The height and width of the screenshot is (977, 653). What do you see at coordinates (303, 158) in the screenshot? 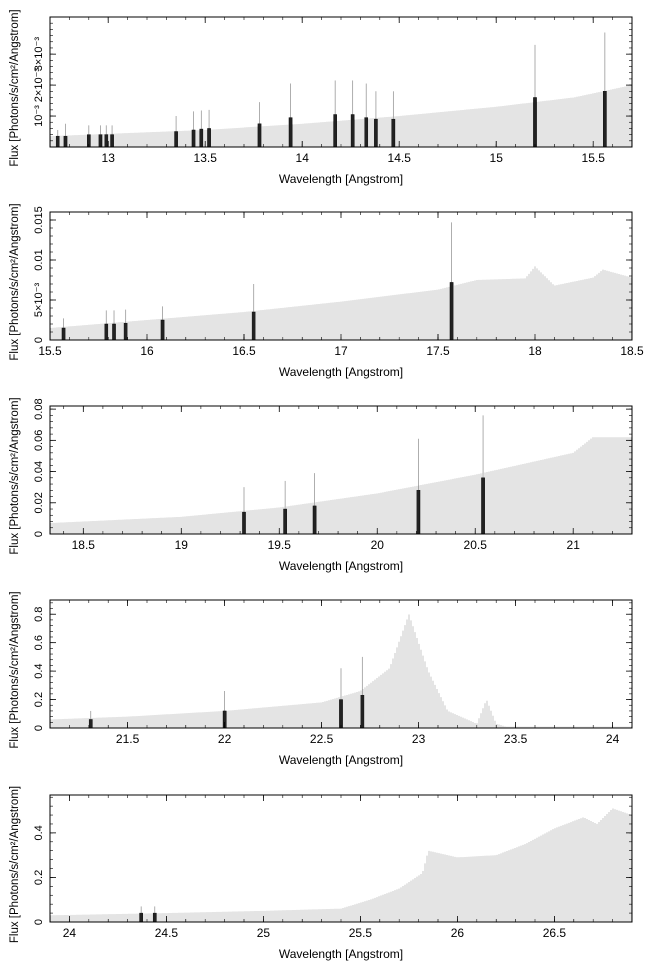
I see `x-tick-label: 14` at bounding box center [303, 158].